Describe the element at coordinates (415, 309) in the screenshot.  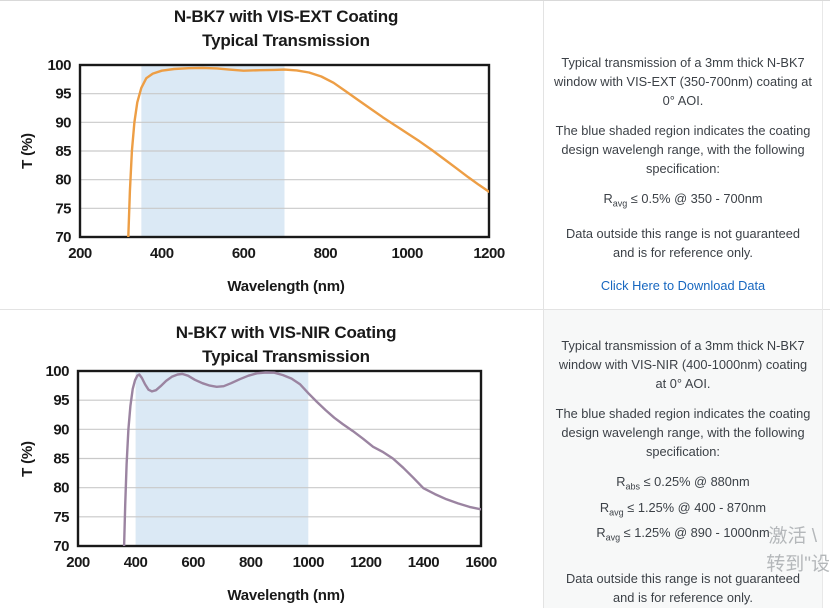
I see `horizontal-divider` at that location.